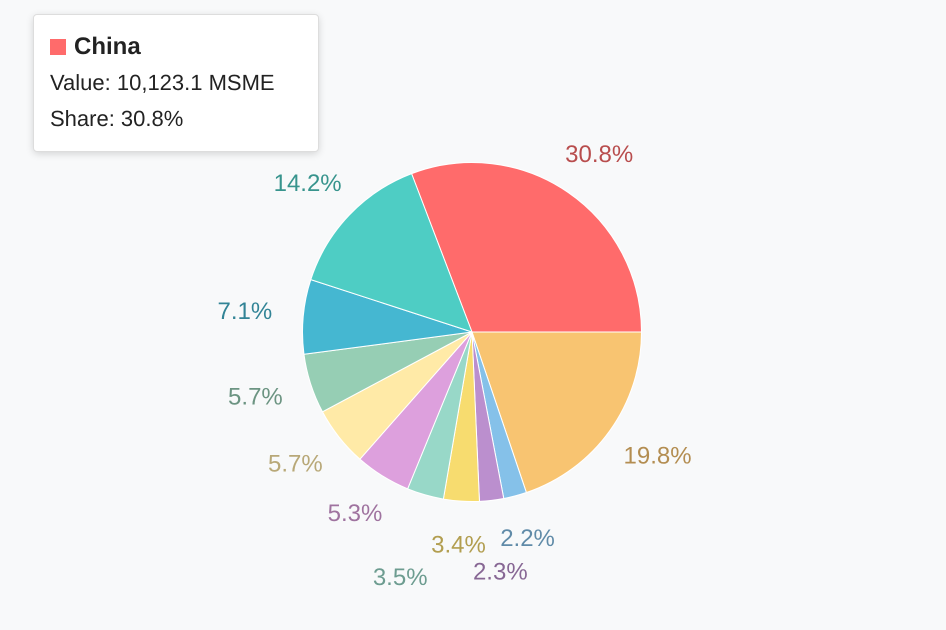  What do you see at coordinates (658, 456) in the screenshot?
I see `data-label: 19.8%` at bounding box center [658, 456].